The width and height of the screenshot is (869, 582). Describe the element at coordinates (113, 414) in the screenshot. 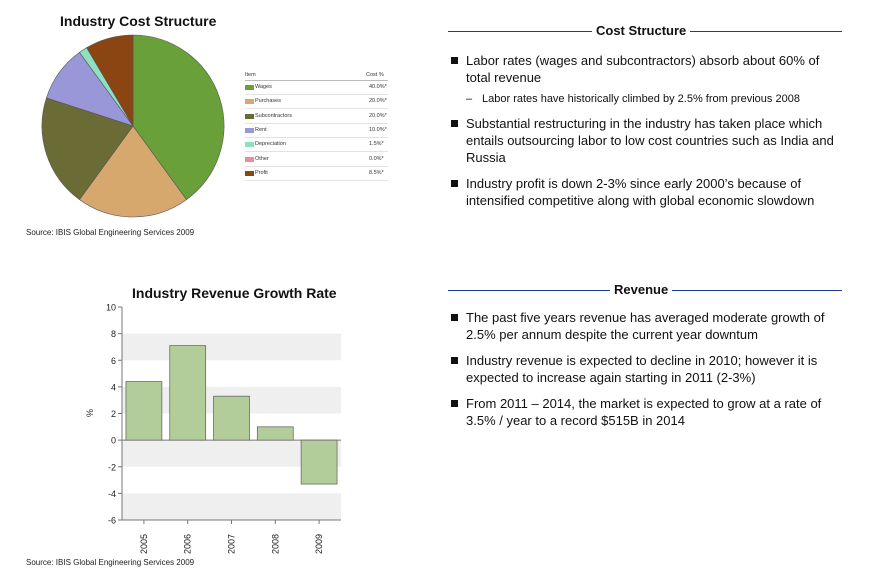

I see `y-tick-label: 2` at that location.